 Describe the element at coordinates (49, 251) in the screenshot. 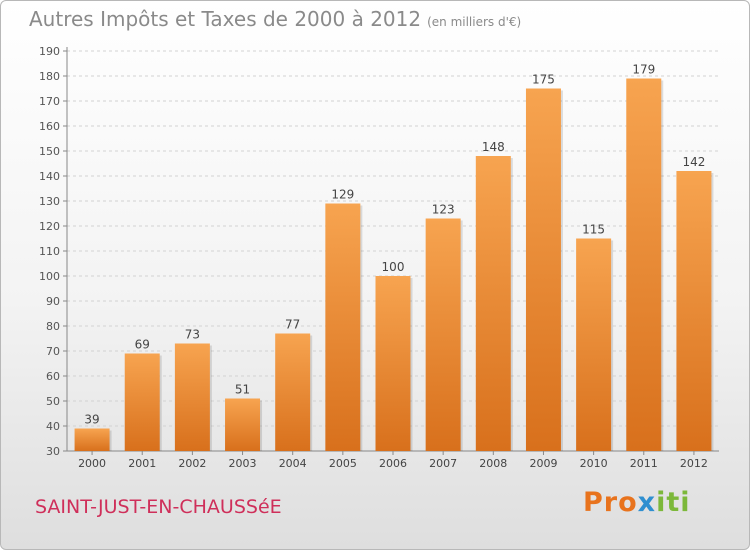

I see `y-tick-label: 110` at that location.